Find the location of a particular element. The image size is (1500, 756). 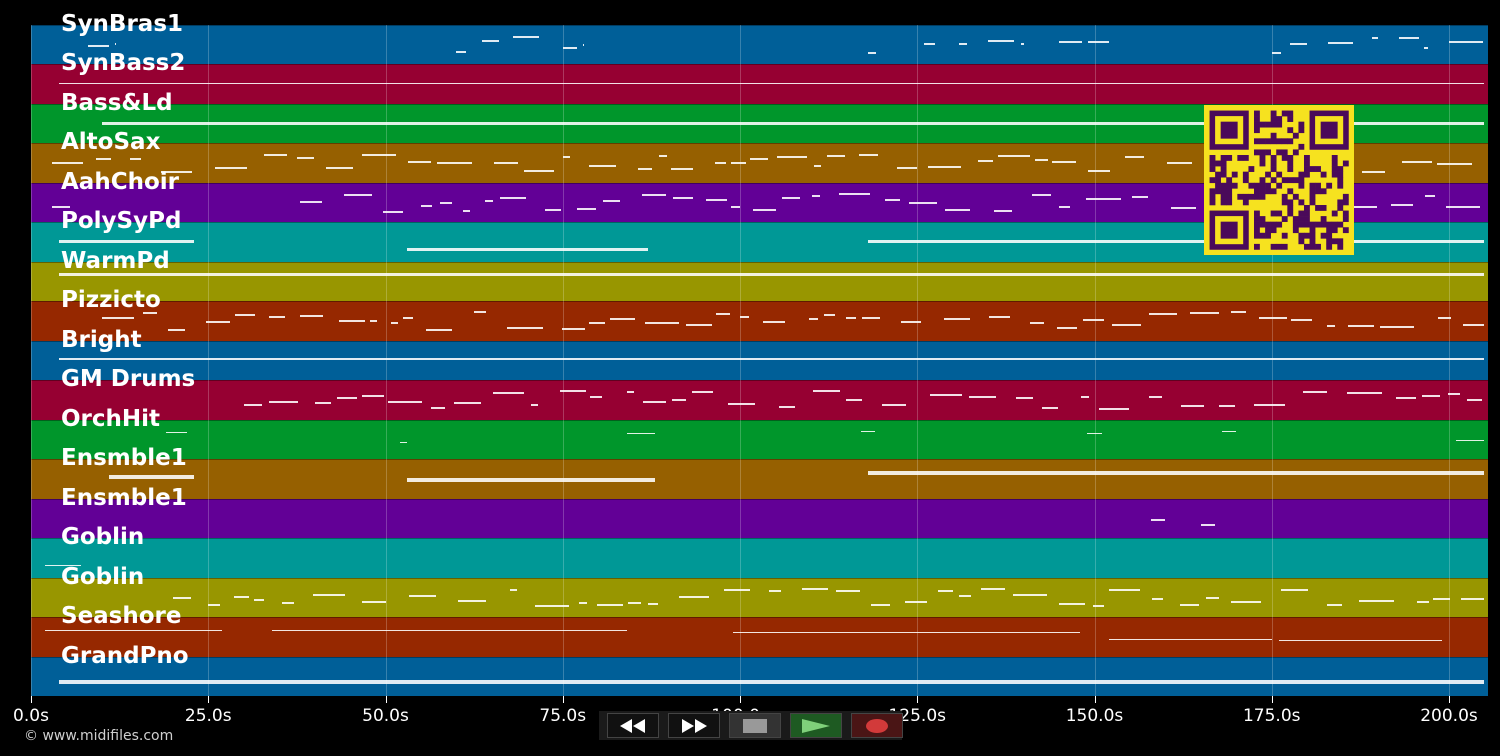

copyright-text: © www.midifiles.com is located at coordinates (99, 736).